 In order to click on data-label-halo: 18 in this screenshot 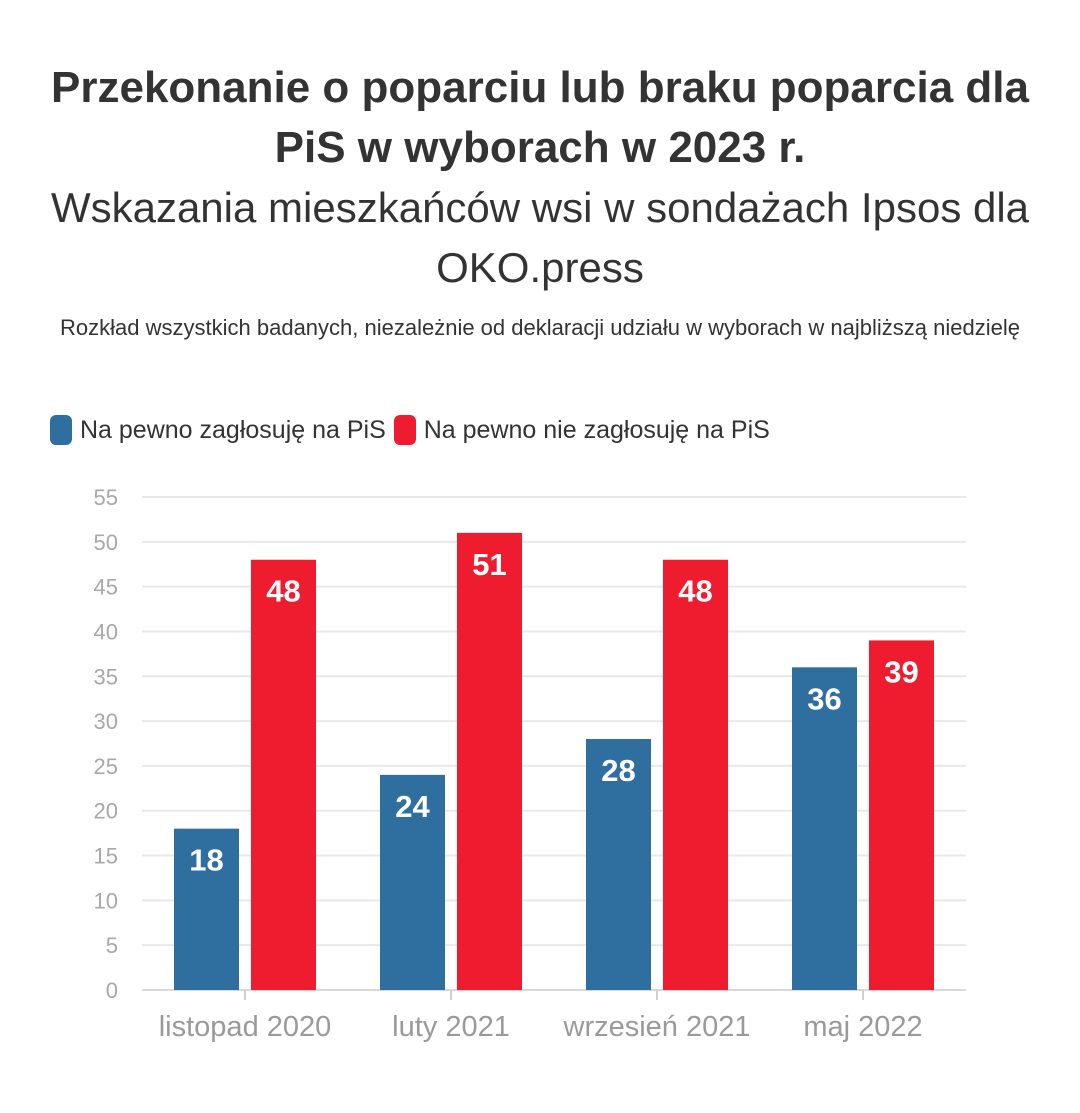, I will do `click(206, 860)`.